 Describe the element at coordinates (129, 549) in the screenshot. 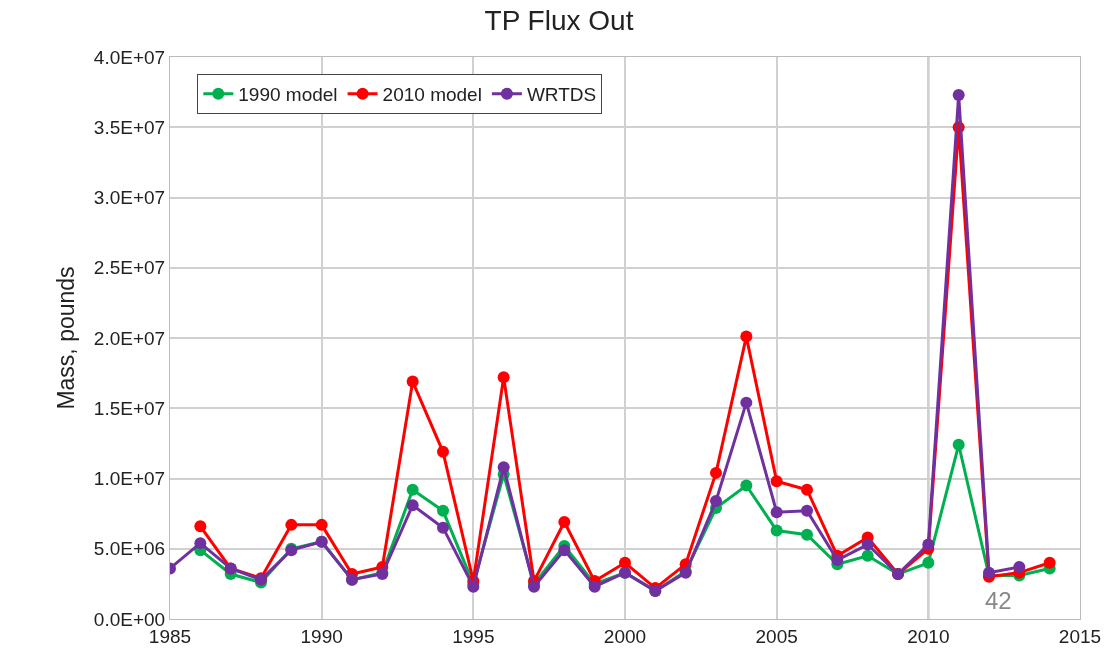

I see `y-tick-label: 5.0E+06` at that location.